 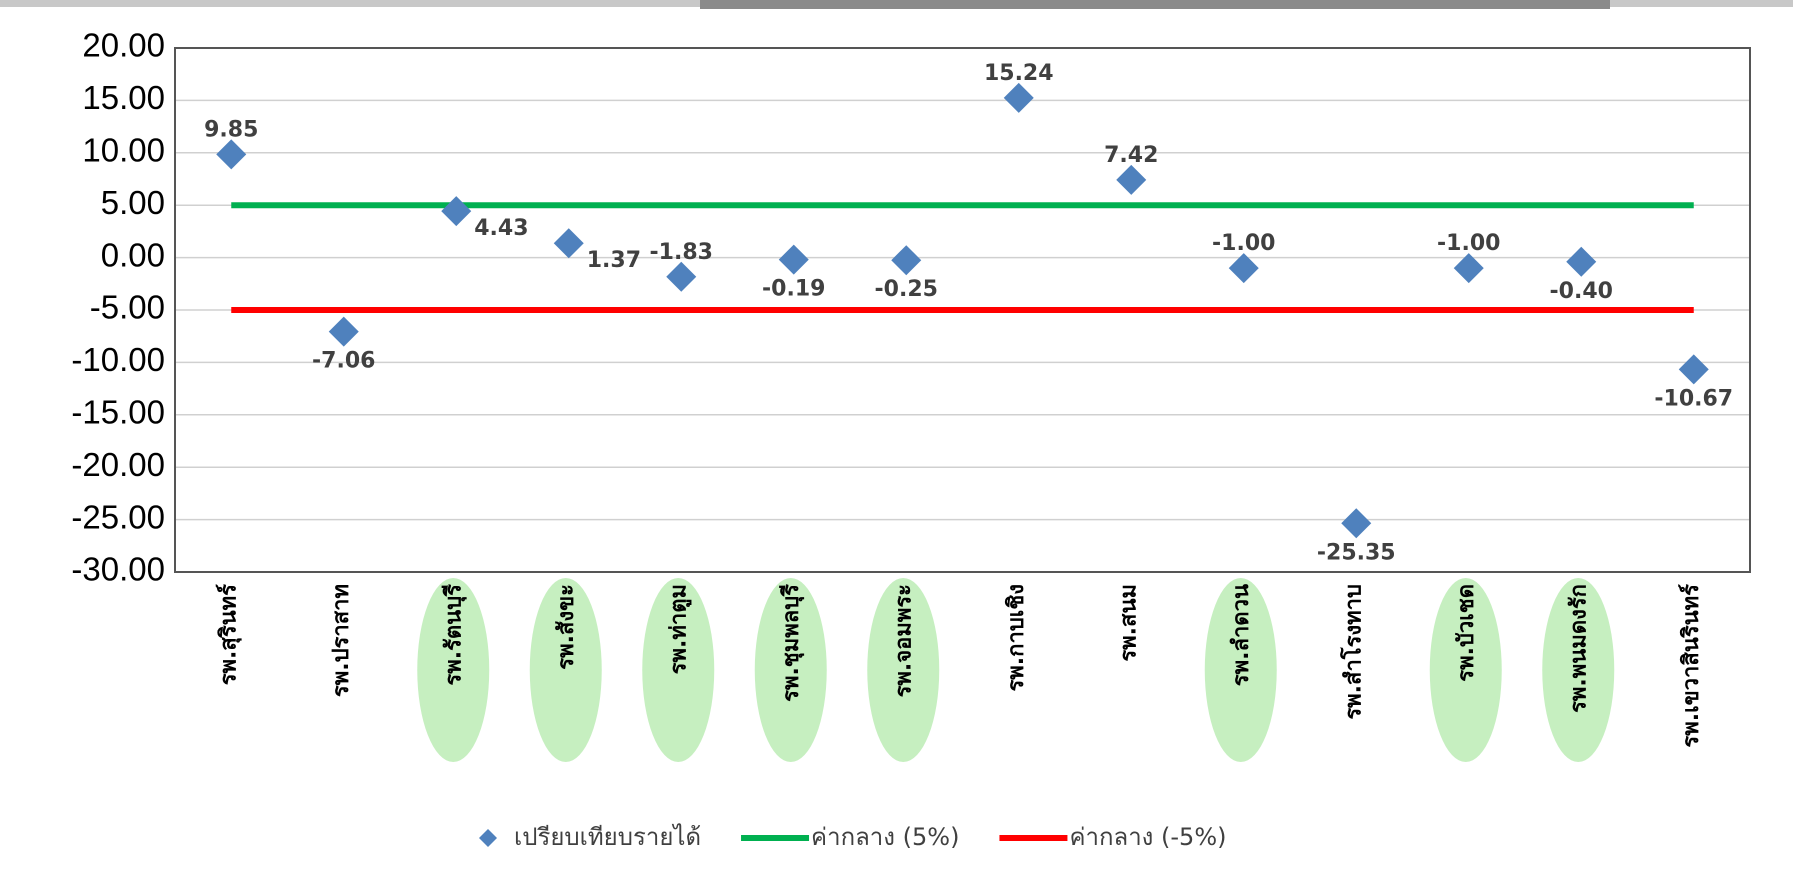 What do you see at coordinates (1155, 4) in the screenshot?
I see `top-bar-tab` at bounding box center [1155, 4].